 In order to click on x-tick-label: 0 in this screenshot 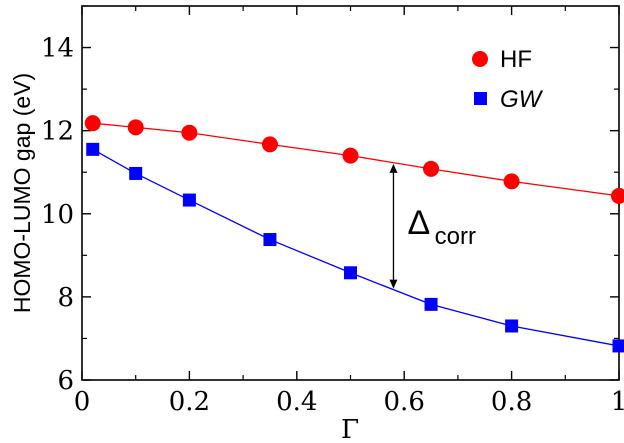, I will do `click(82, 402)`.